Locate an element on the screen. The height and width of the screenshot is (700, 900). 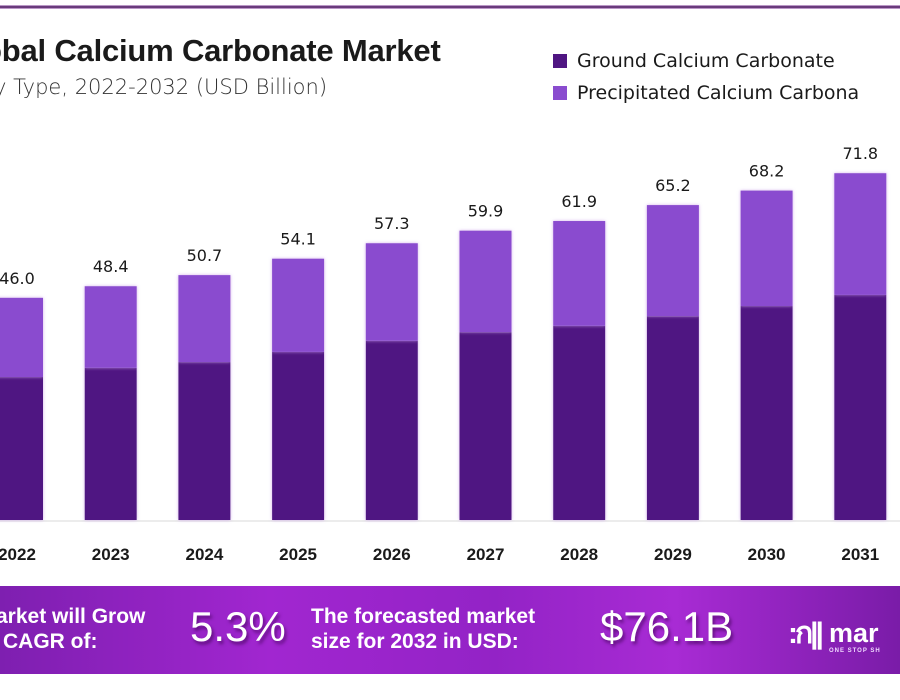
bar-segment-ground-2024 is located at coordinates (204, 441).